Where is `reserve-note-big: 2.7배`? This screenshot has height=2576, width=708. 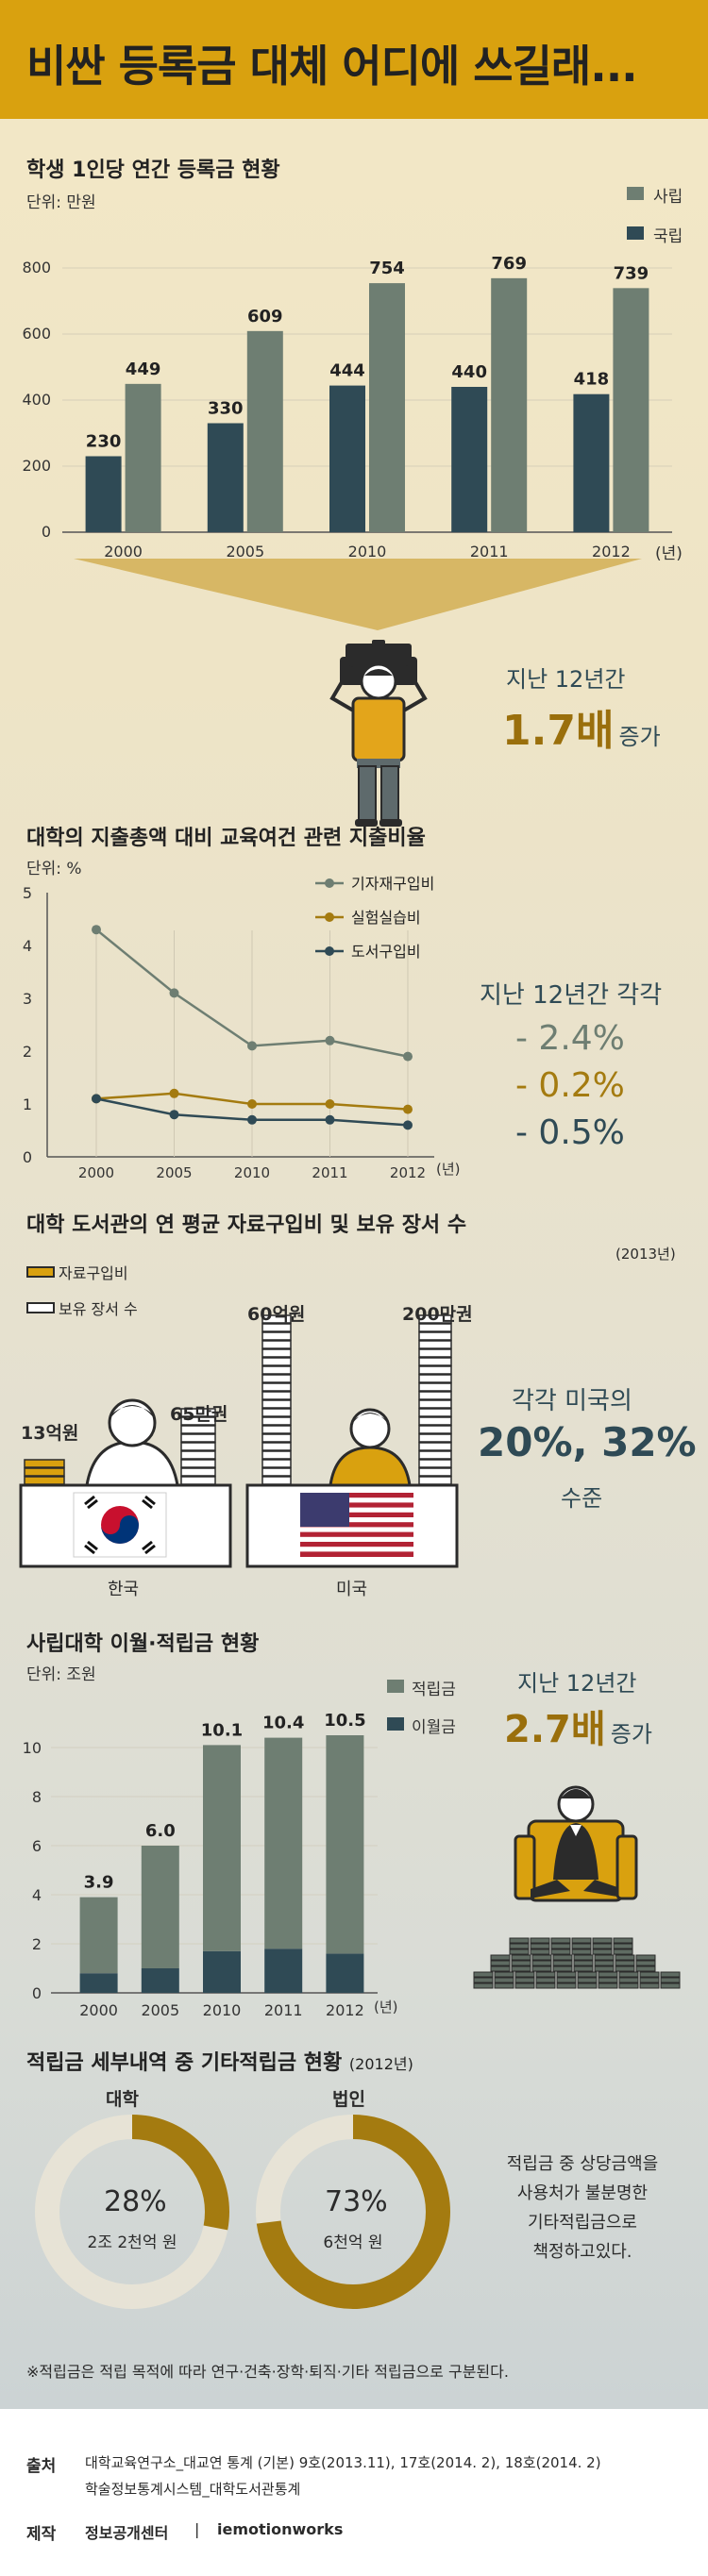 reserve-note-big: 2.7배 is located at coordinates (555, 1729).